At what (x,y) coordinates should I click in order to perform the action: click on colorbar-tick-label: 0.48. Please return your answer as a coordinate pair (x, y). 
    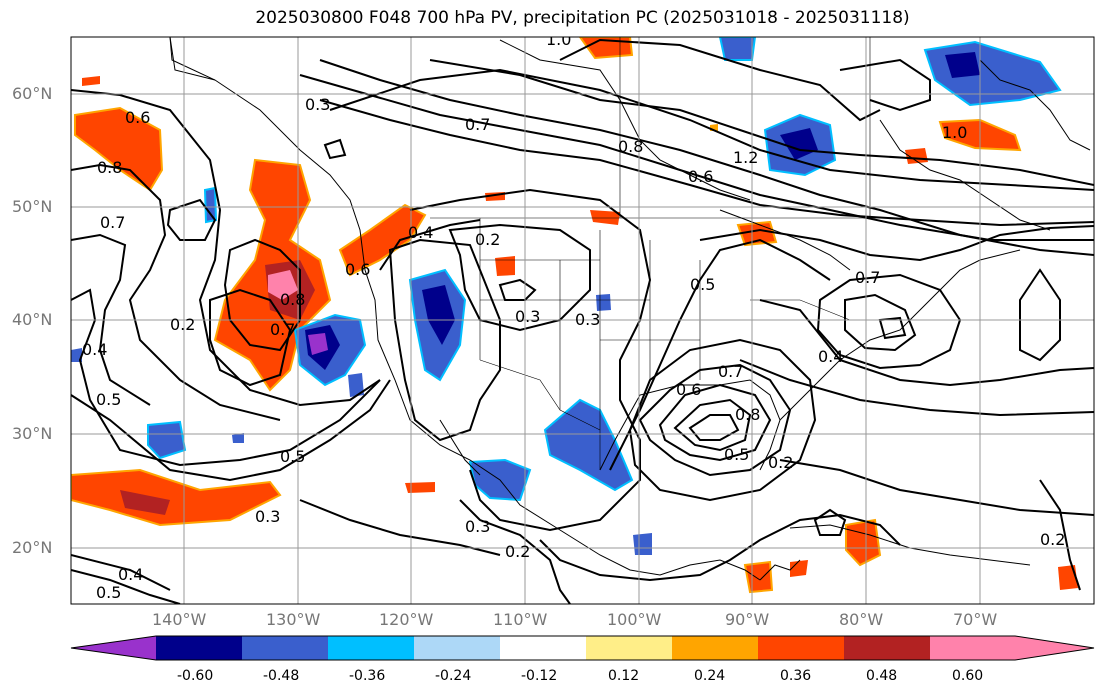
    Looking at the image, I should click on (882, 676).